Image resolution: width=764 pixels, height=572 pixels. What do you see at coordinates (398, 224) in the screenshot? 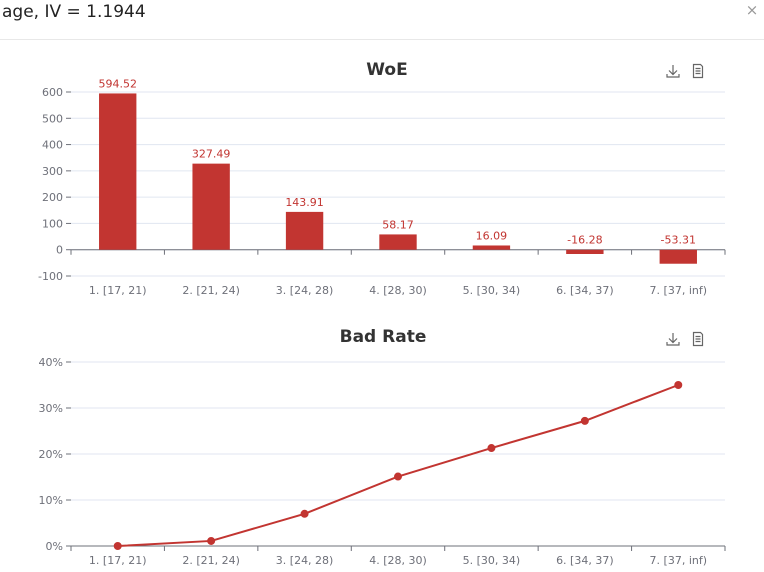
I see `woe-data-label: 58.17` at bounding box center [398, 224].